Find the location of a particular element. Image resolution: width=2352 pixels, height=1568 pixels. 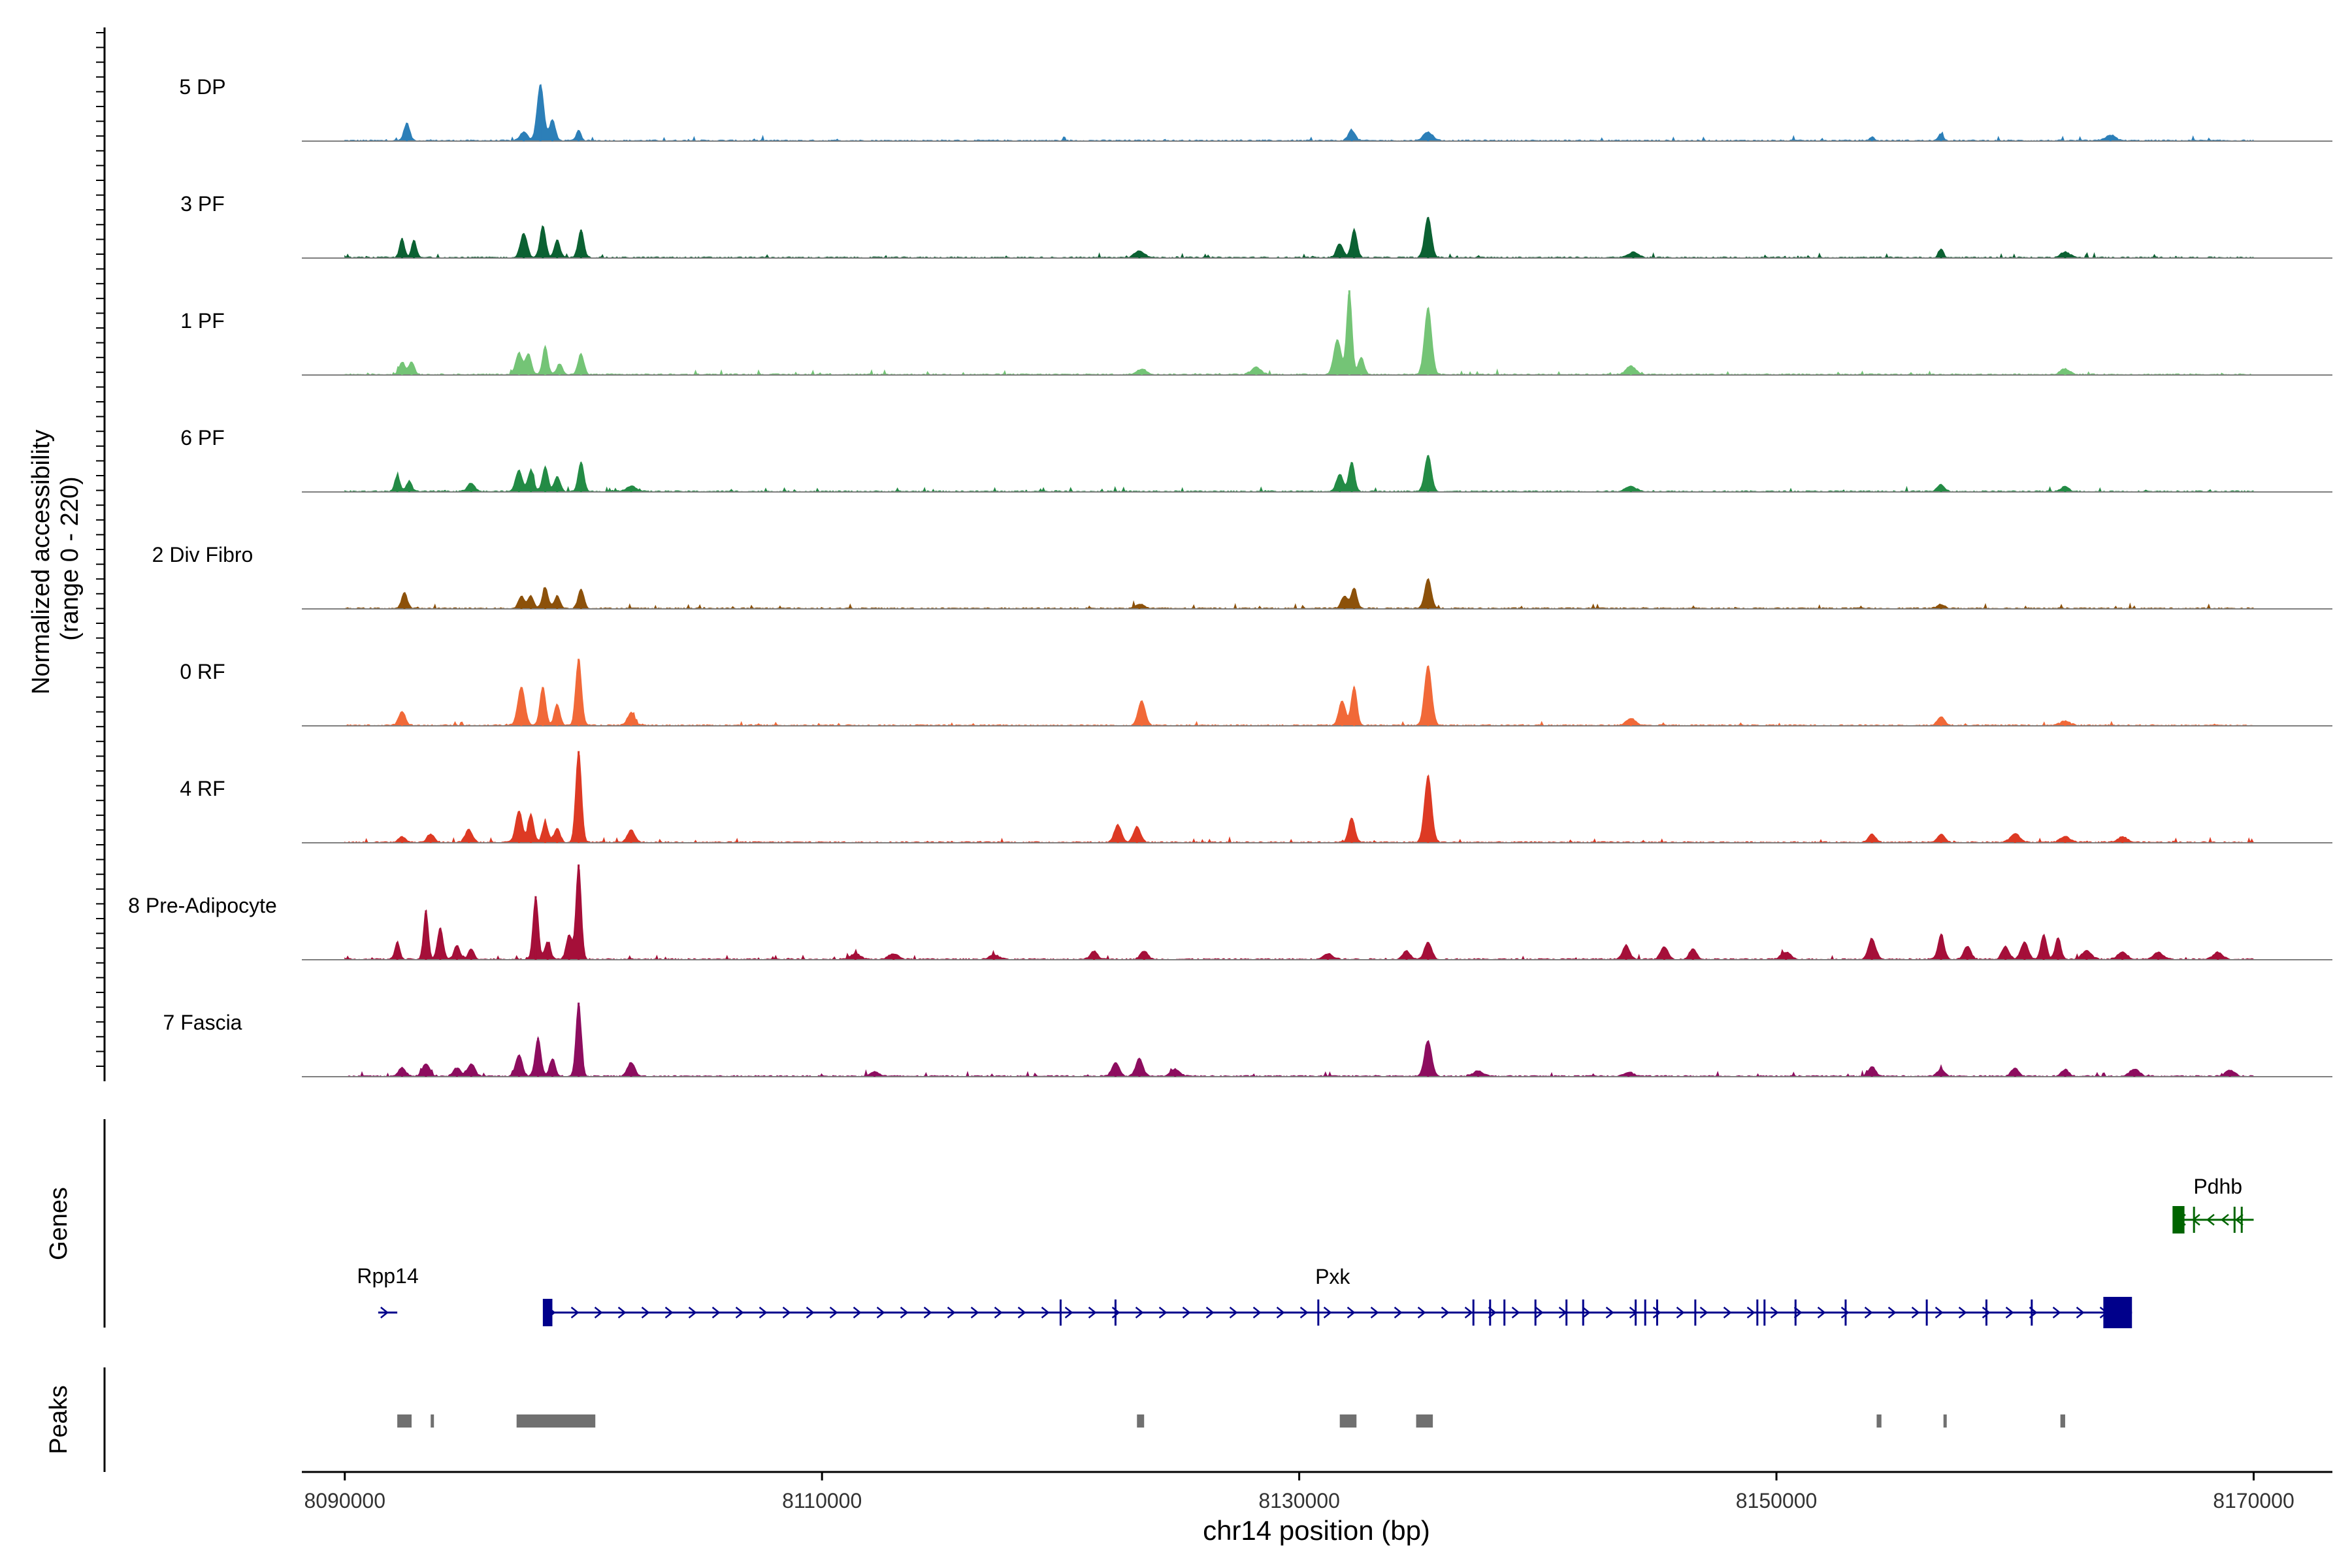

x-tick-label: 8150000 is located at coordinates (1777, 1500).